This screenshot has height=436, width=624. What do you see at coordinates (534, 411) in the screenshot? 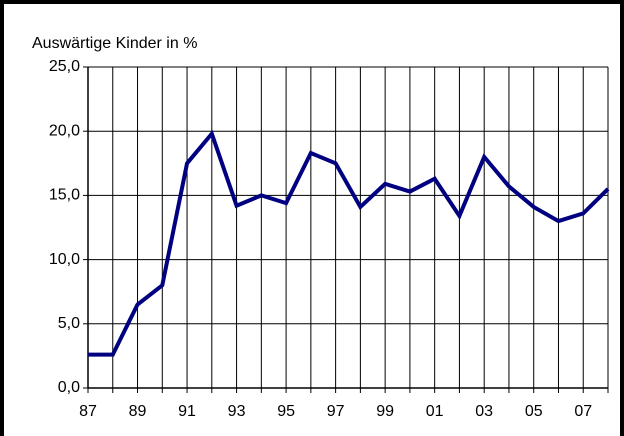
I see `x-tick-label: 05` at bounding box center [534, 411].